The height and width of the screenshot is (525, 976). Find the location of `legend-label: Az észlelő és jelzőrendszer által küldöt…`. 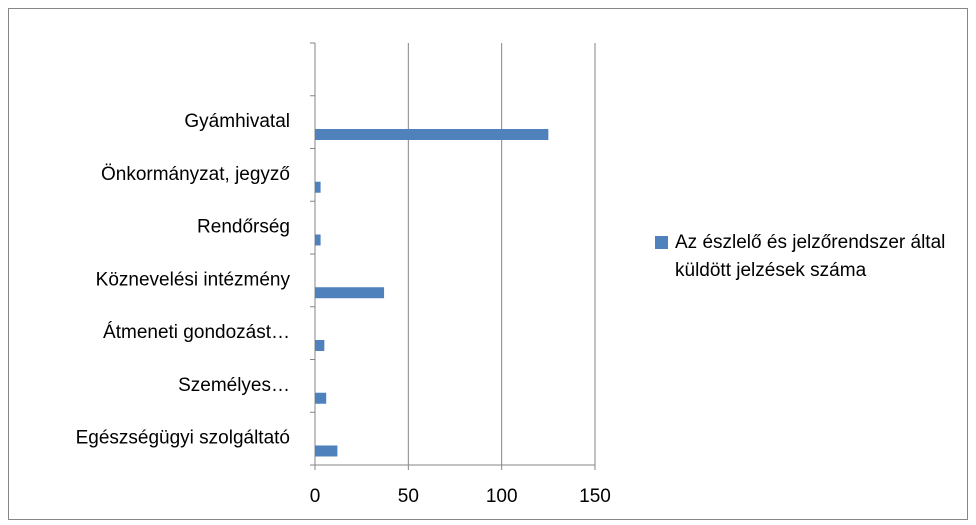

legend-label: Az észlelő és jelzőrendszer által küldöt… is located at coordinates (810, 256).